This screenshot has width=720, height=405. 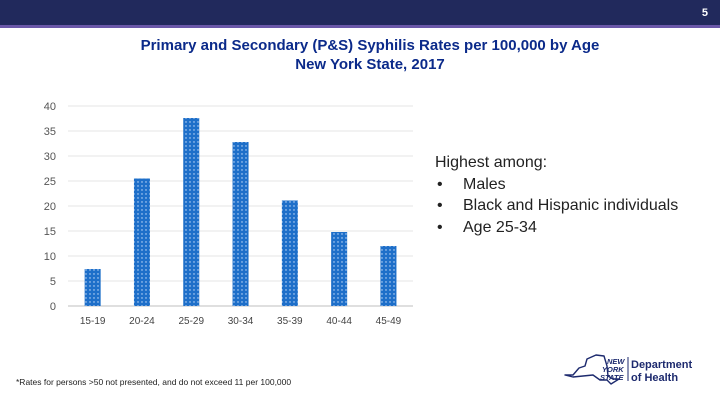 I want to click on y-tick-label: 35, so click(x=50, y=132).